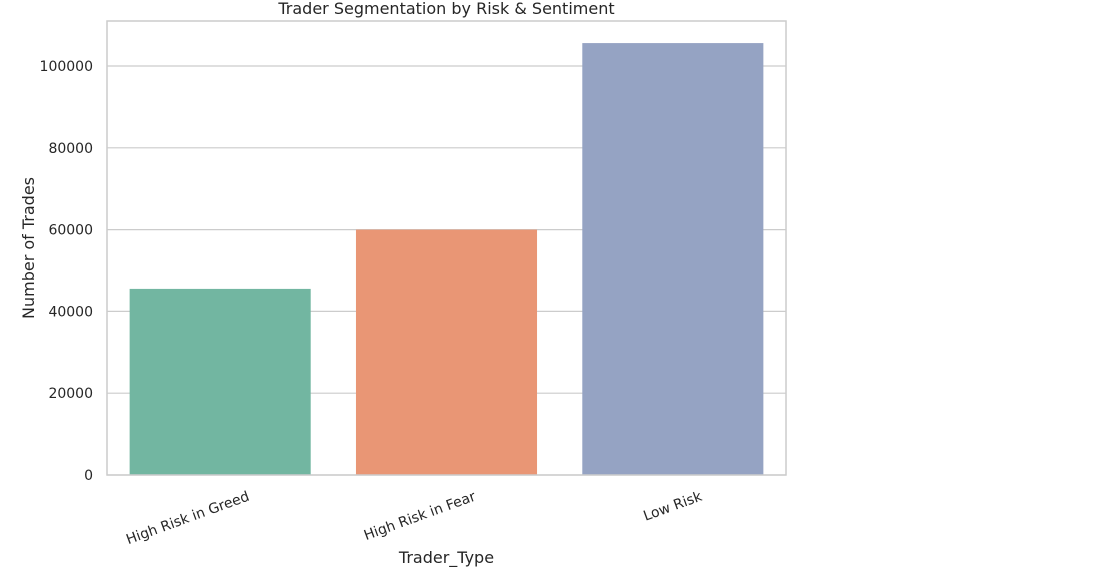 The width and height of the screenshot is (1109, 582). Describe the element at coordinates (28, 248) in the screenshot. I see `y-axis-label: Number of Trades` at that location.